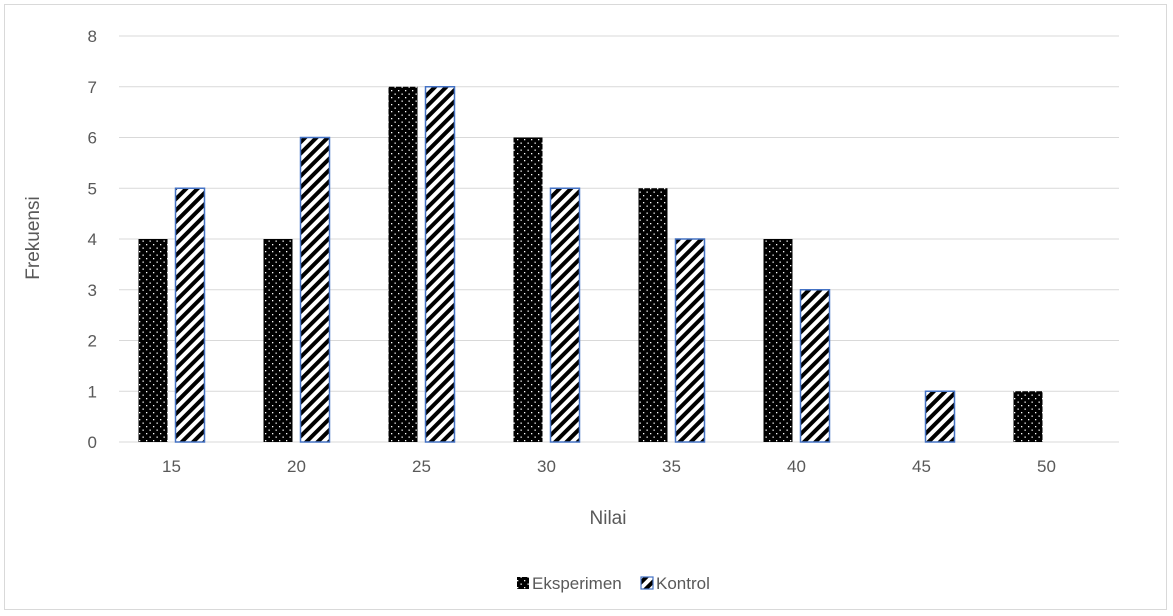  I want to click on x-axis-ticks: 15 20 25 30 35 40 45 50, so click(609, 466).